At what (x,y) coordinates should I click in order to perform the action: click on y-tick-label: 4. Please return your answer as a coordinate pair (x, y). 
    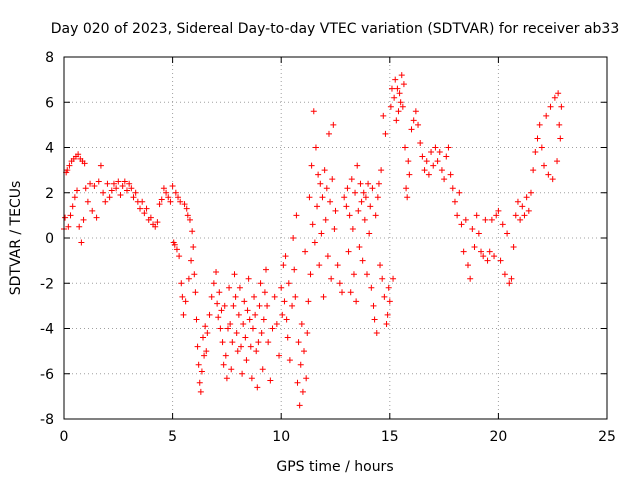
    Looking at the image, I should click on (49, 149).